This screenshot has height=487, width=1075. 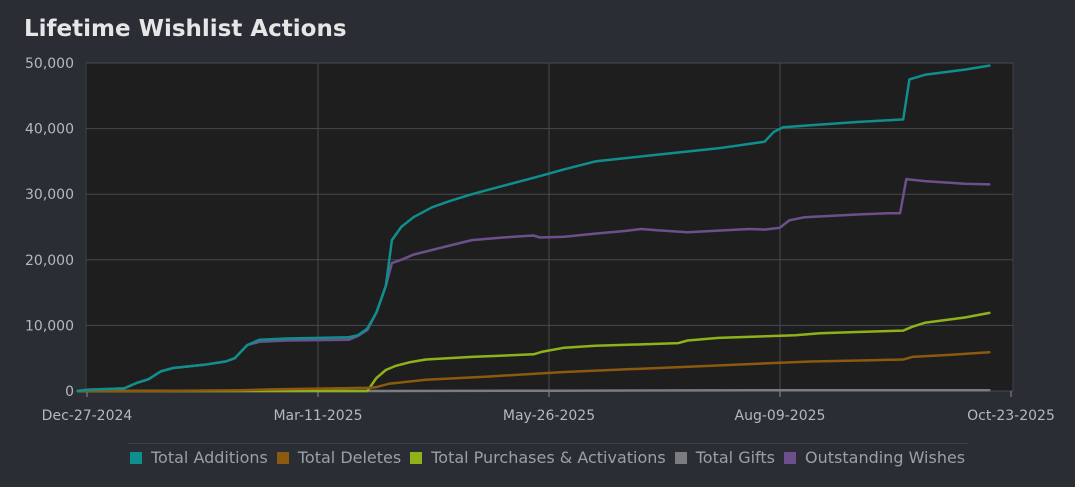 I want to click on chart-title: Lifetime Wishlist Actions, so click(x=185, y=29).